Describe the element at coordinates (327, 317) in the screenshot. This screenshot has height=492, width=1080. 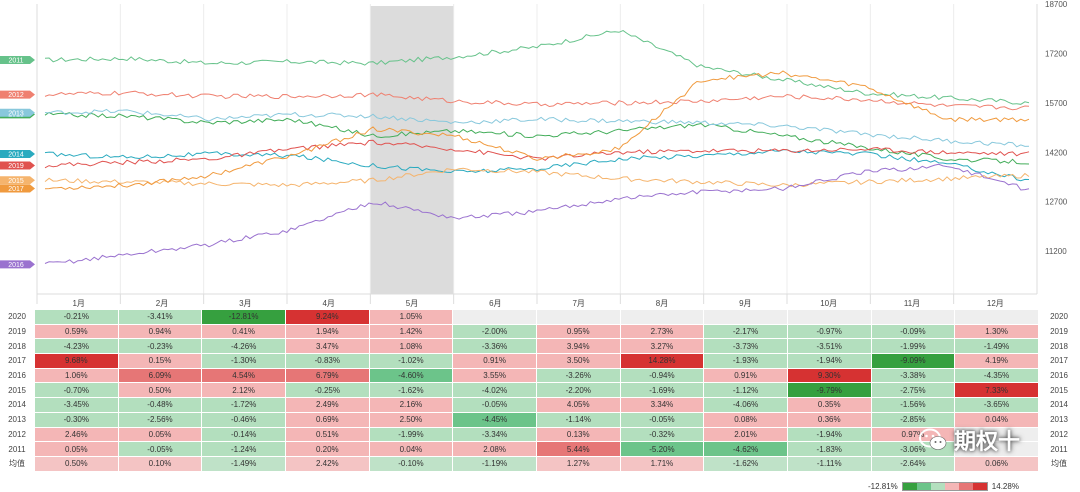
I see `table-cell: 9.24%` at that location.